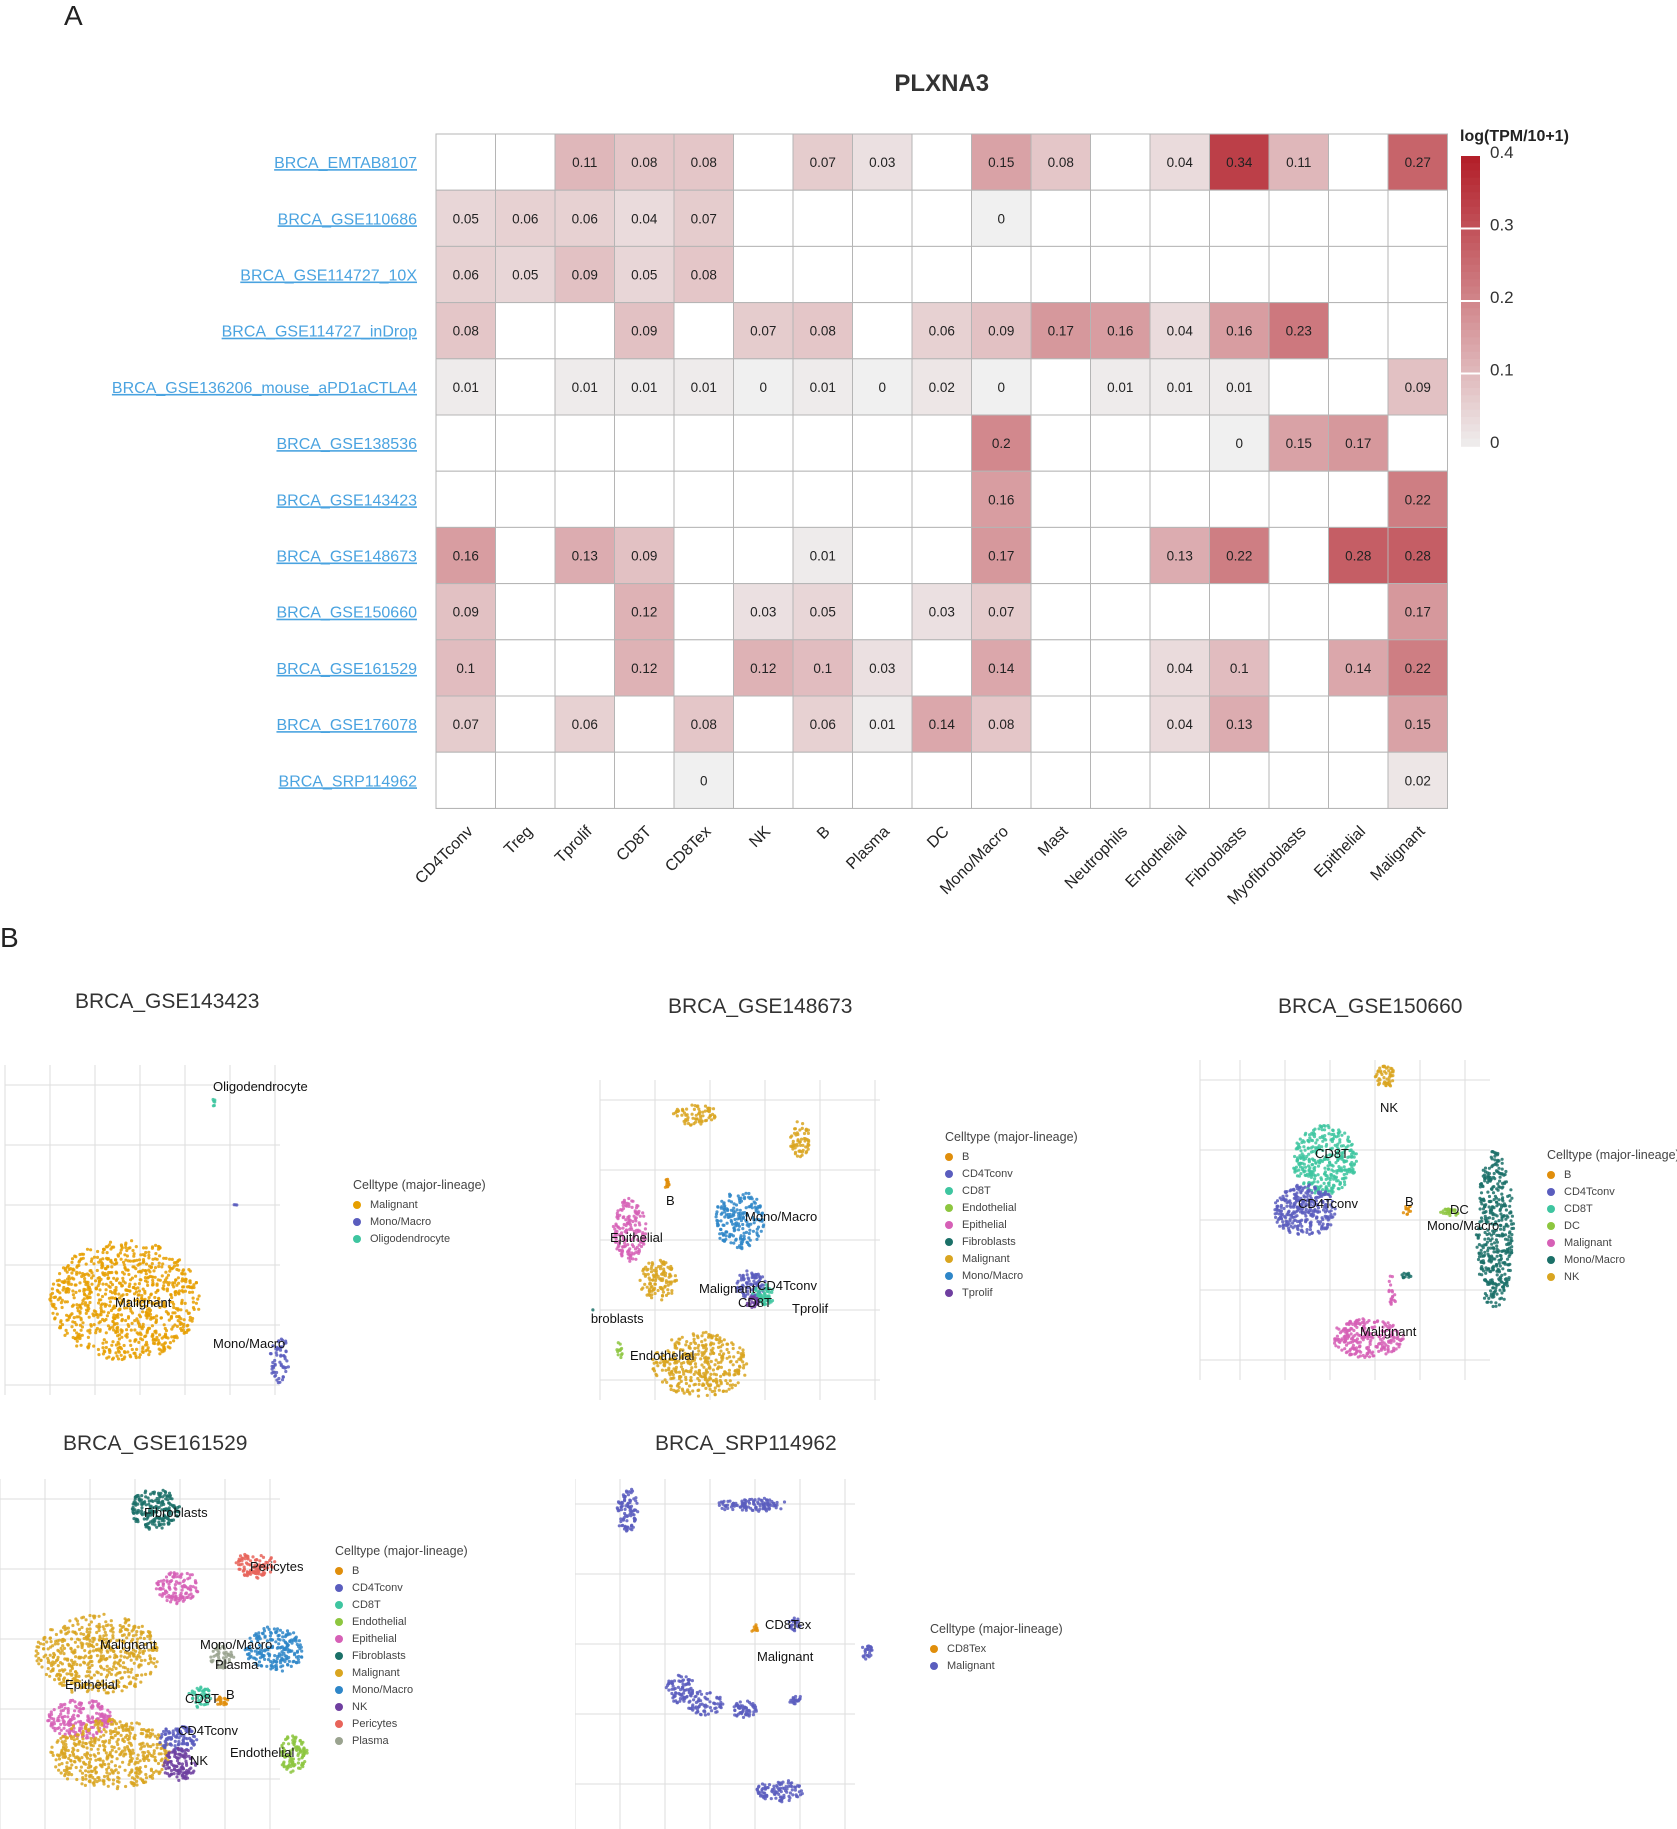  Describe the element at coordinates (347, 219) in the screenshot. I see `heatmap-row-label: BRCA_GSE110686` at that location.